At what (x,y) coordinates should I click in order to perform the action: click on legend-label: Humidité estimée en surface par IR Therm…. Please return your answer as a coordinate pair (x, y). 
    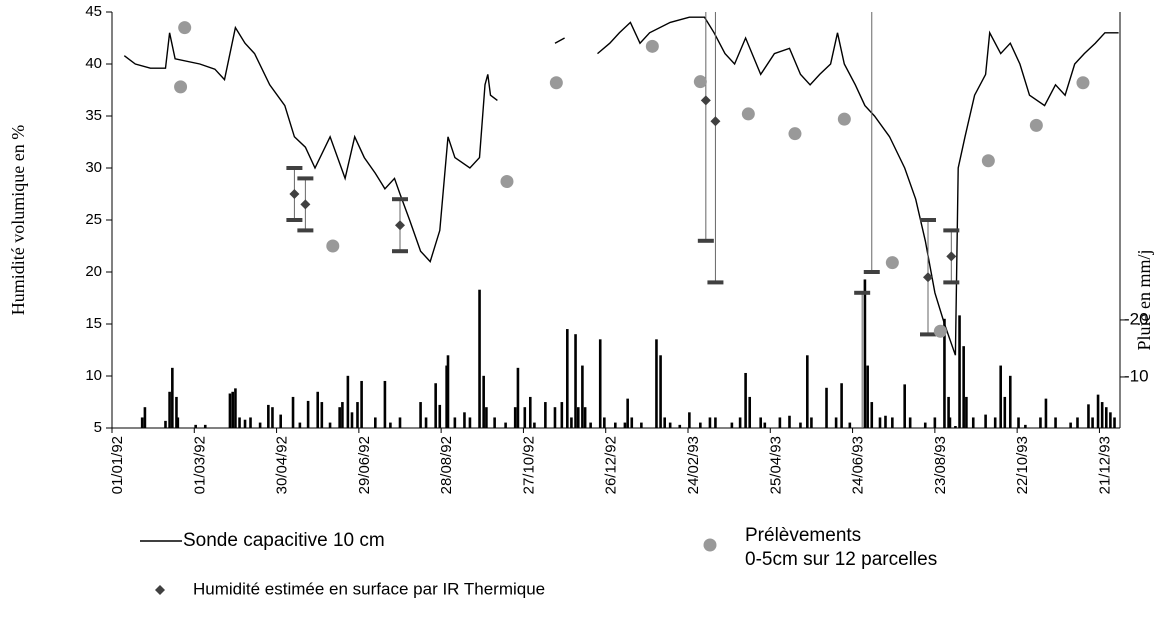
    Looking at the image, I should click on (369, 588).